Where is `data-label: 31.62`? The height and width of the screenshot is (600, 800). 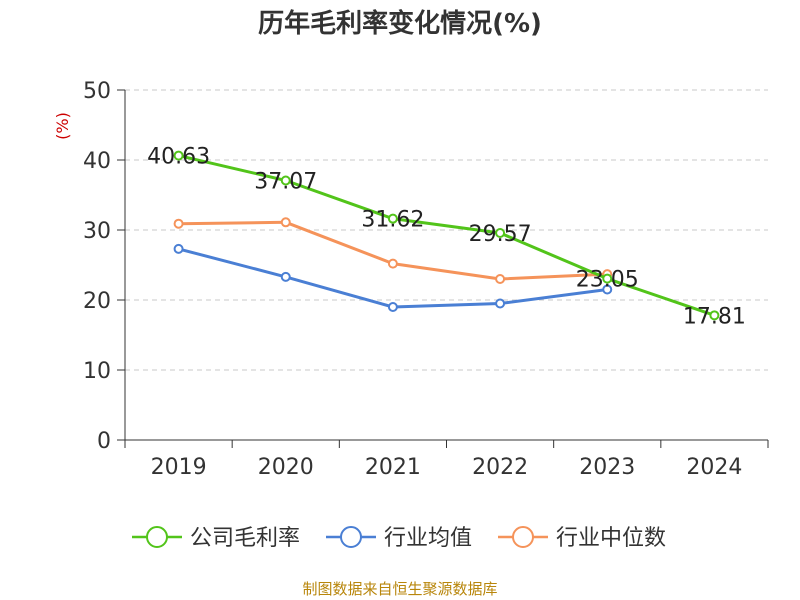
data-label: 31.62 is located at coordinates (392, 220).